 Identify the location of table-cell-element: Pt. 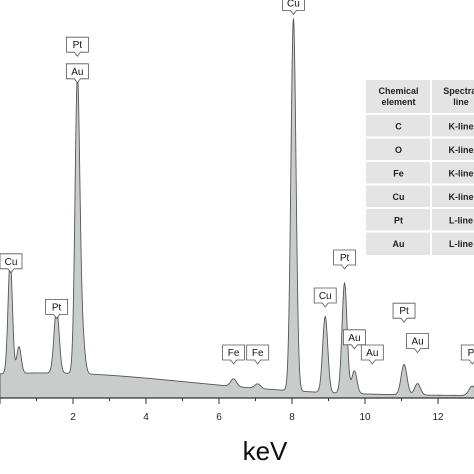
(398, 220).